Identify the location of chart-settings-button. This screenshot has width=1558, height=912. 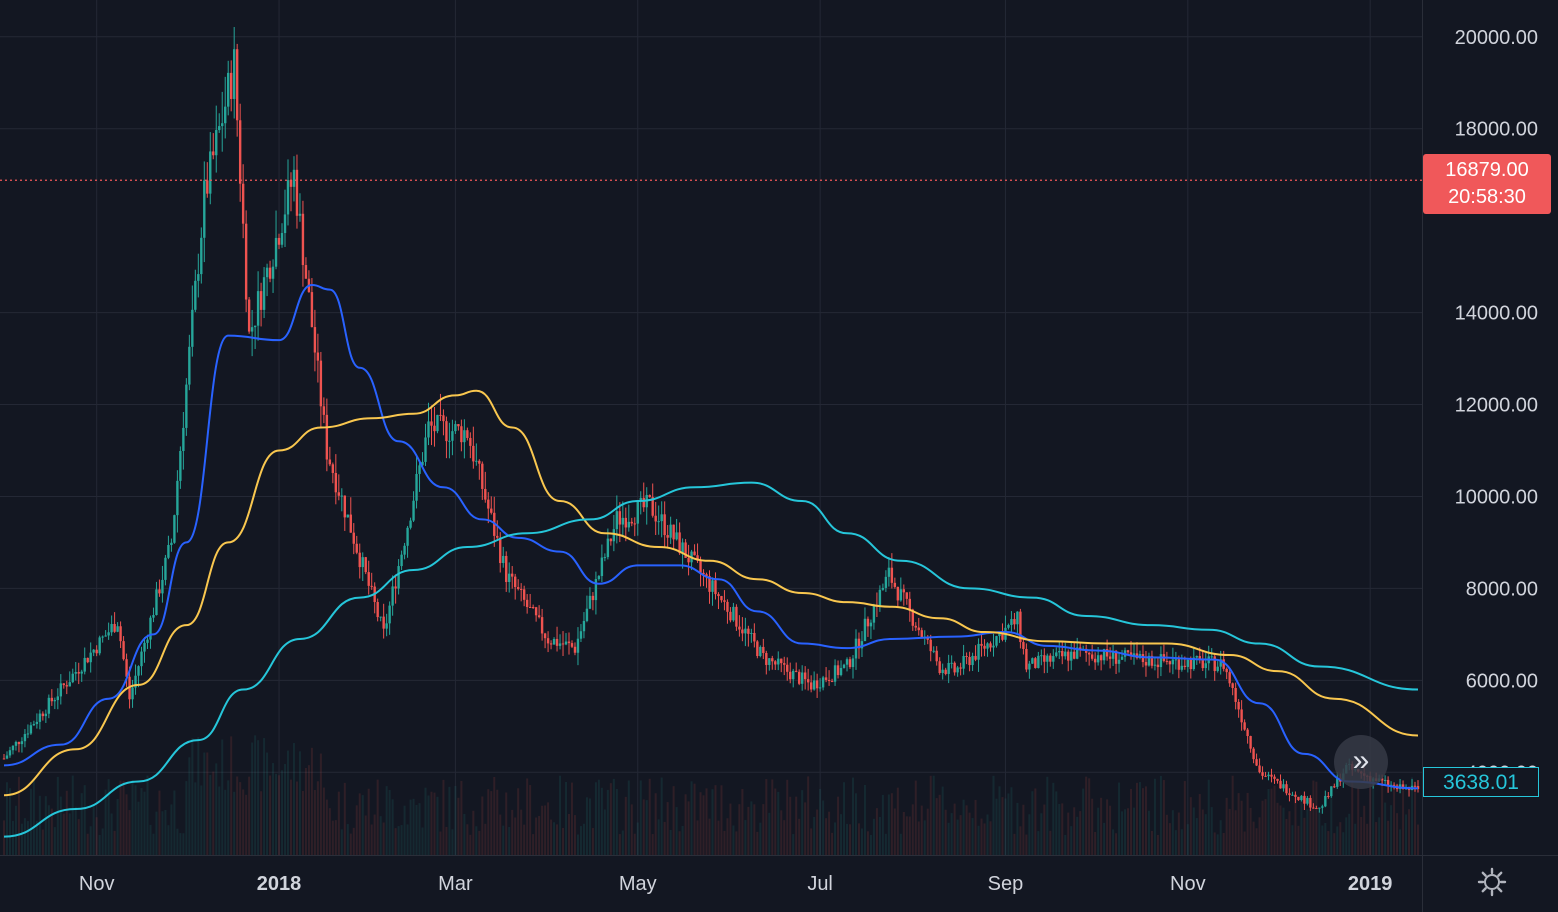
(1492, 882).